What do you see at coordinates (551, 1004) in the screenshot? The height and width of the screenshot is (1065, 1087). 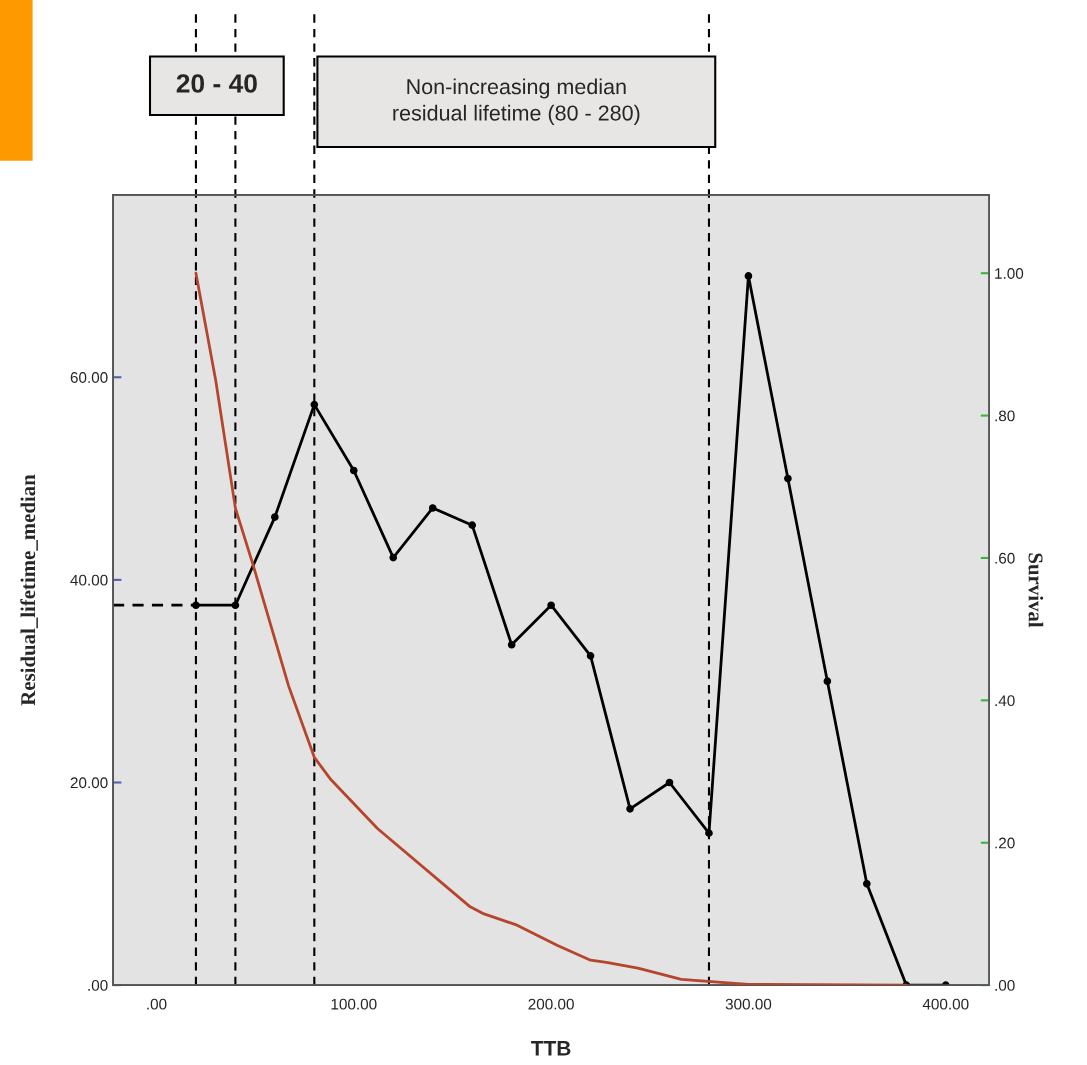 I see `x-tick-label: 200.00` at bounding box center [551, 1004].